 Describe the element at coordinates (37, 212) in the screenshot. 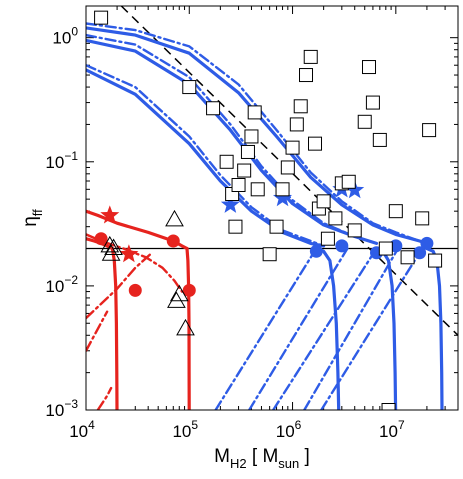

I see `y-axis-label-sub: ff` at that location.